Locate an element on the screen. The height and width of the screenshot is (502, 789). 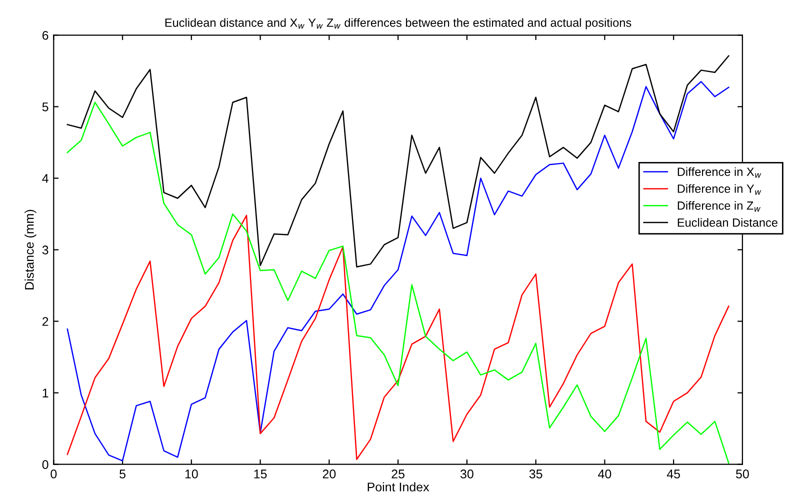
y-tick-label: 5 is located at coordinates (45, 107).